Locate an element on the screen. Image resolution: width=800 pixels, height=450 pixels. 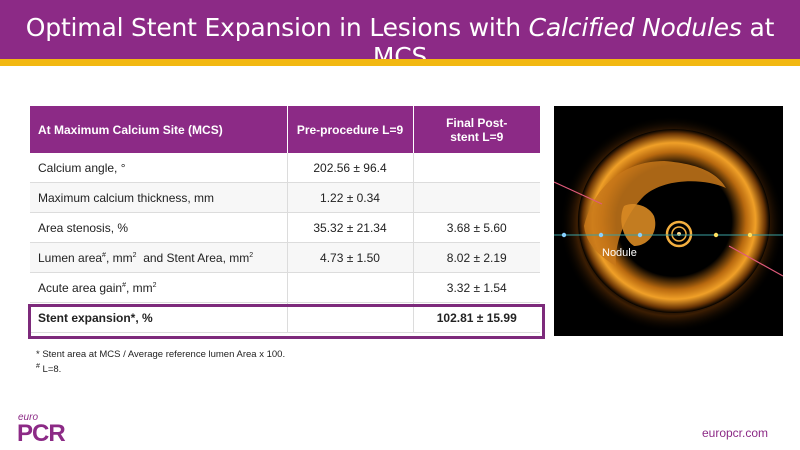
row-post: 102.81 ± 15.99 is located at coordinates (476, 317).